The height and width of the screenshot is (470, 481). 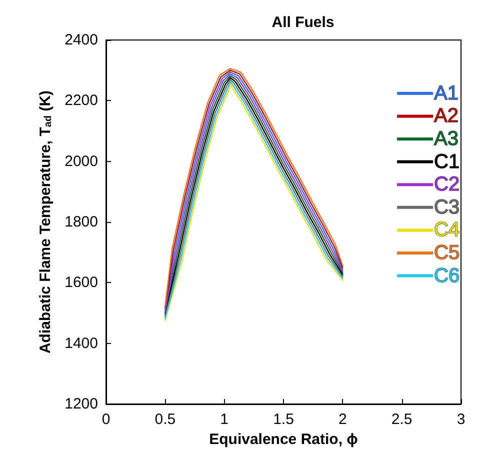 What do you see at coordinates (165, 419) in the screenshot?
I see `x-tick-label: 0.5` at bounding box center [165, 419].